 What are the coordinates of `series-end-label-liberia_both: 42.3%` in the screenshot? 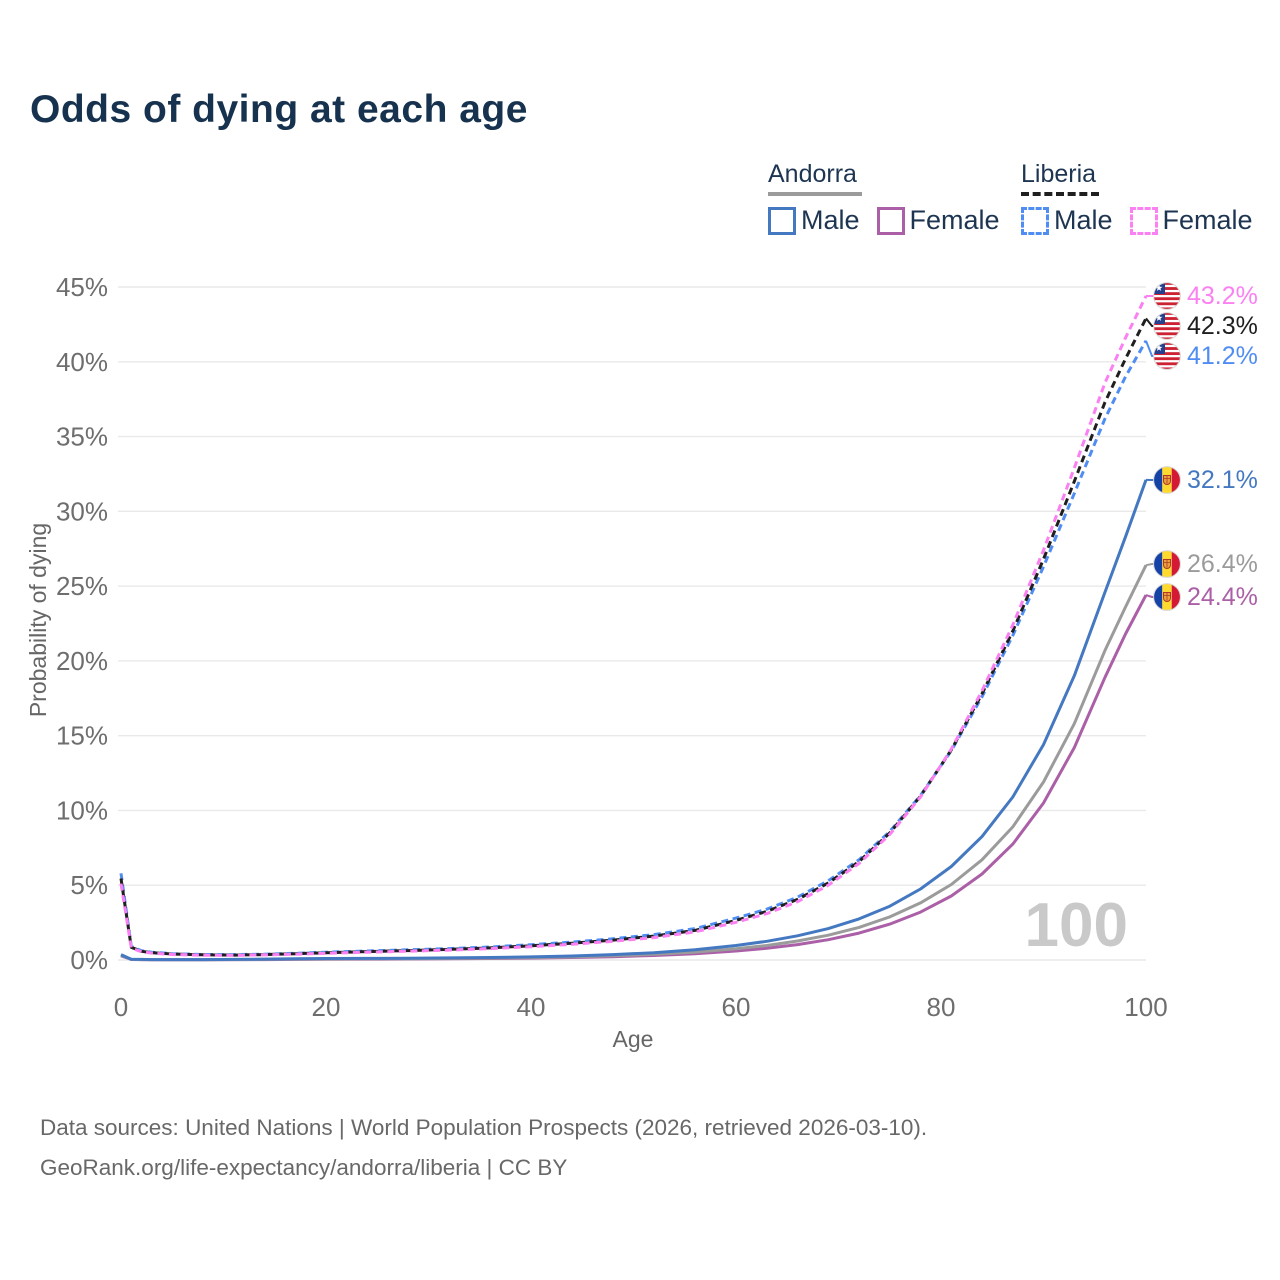 It's located at (1205, 326).